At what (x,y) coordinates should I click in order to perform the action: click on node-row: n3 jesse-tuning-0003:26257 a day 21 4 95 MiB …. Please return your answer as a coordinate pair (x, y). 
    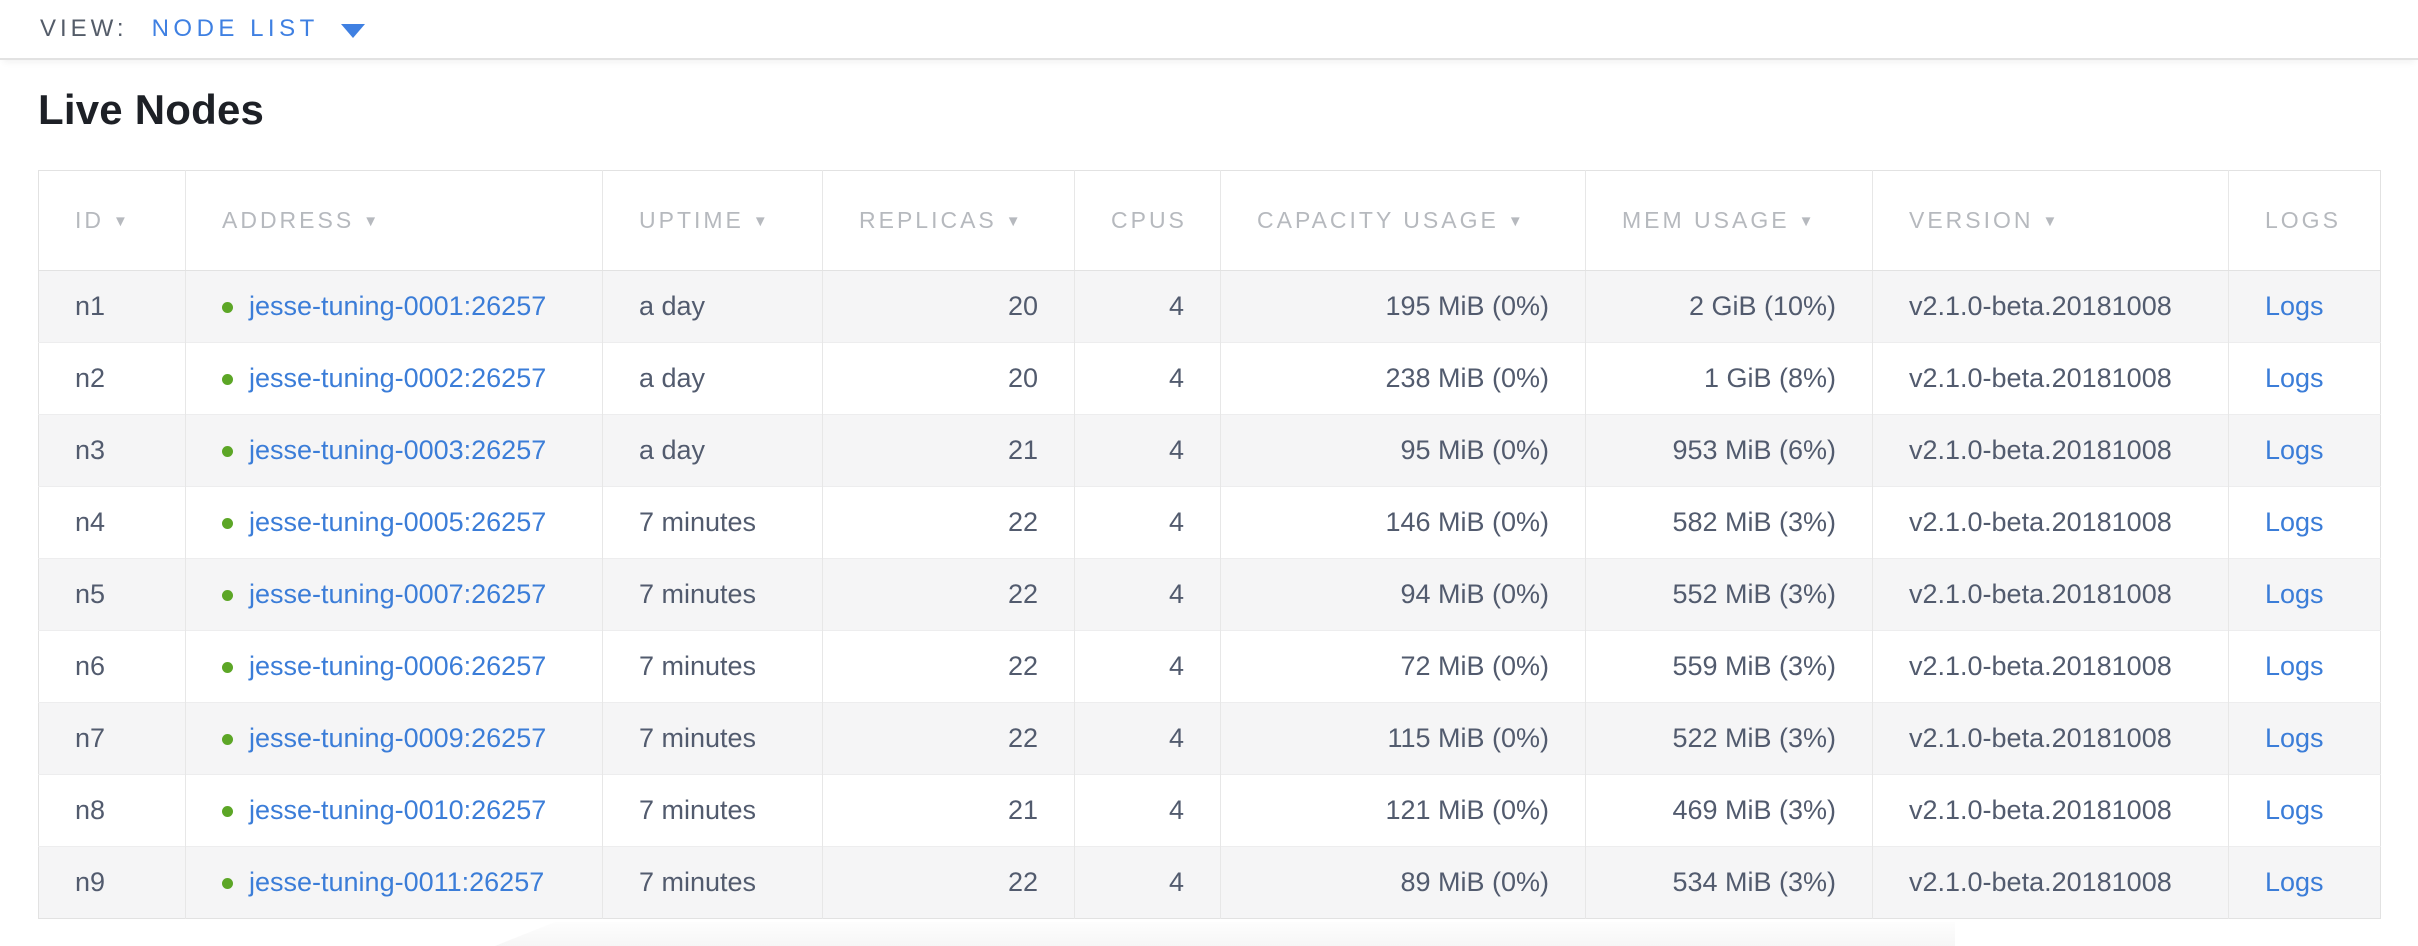
    Looking at the image, I should click on (1209, 450).